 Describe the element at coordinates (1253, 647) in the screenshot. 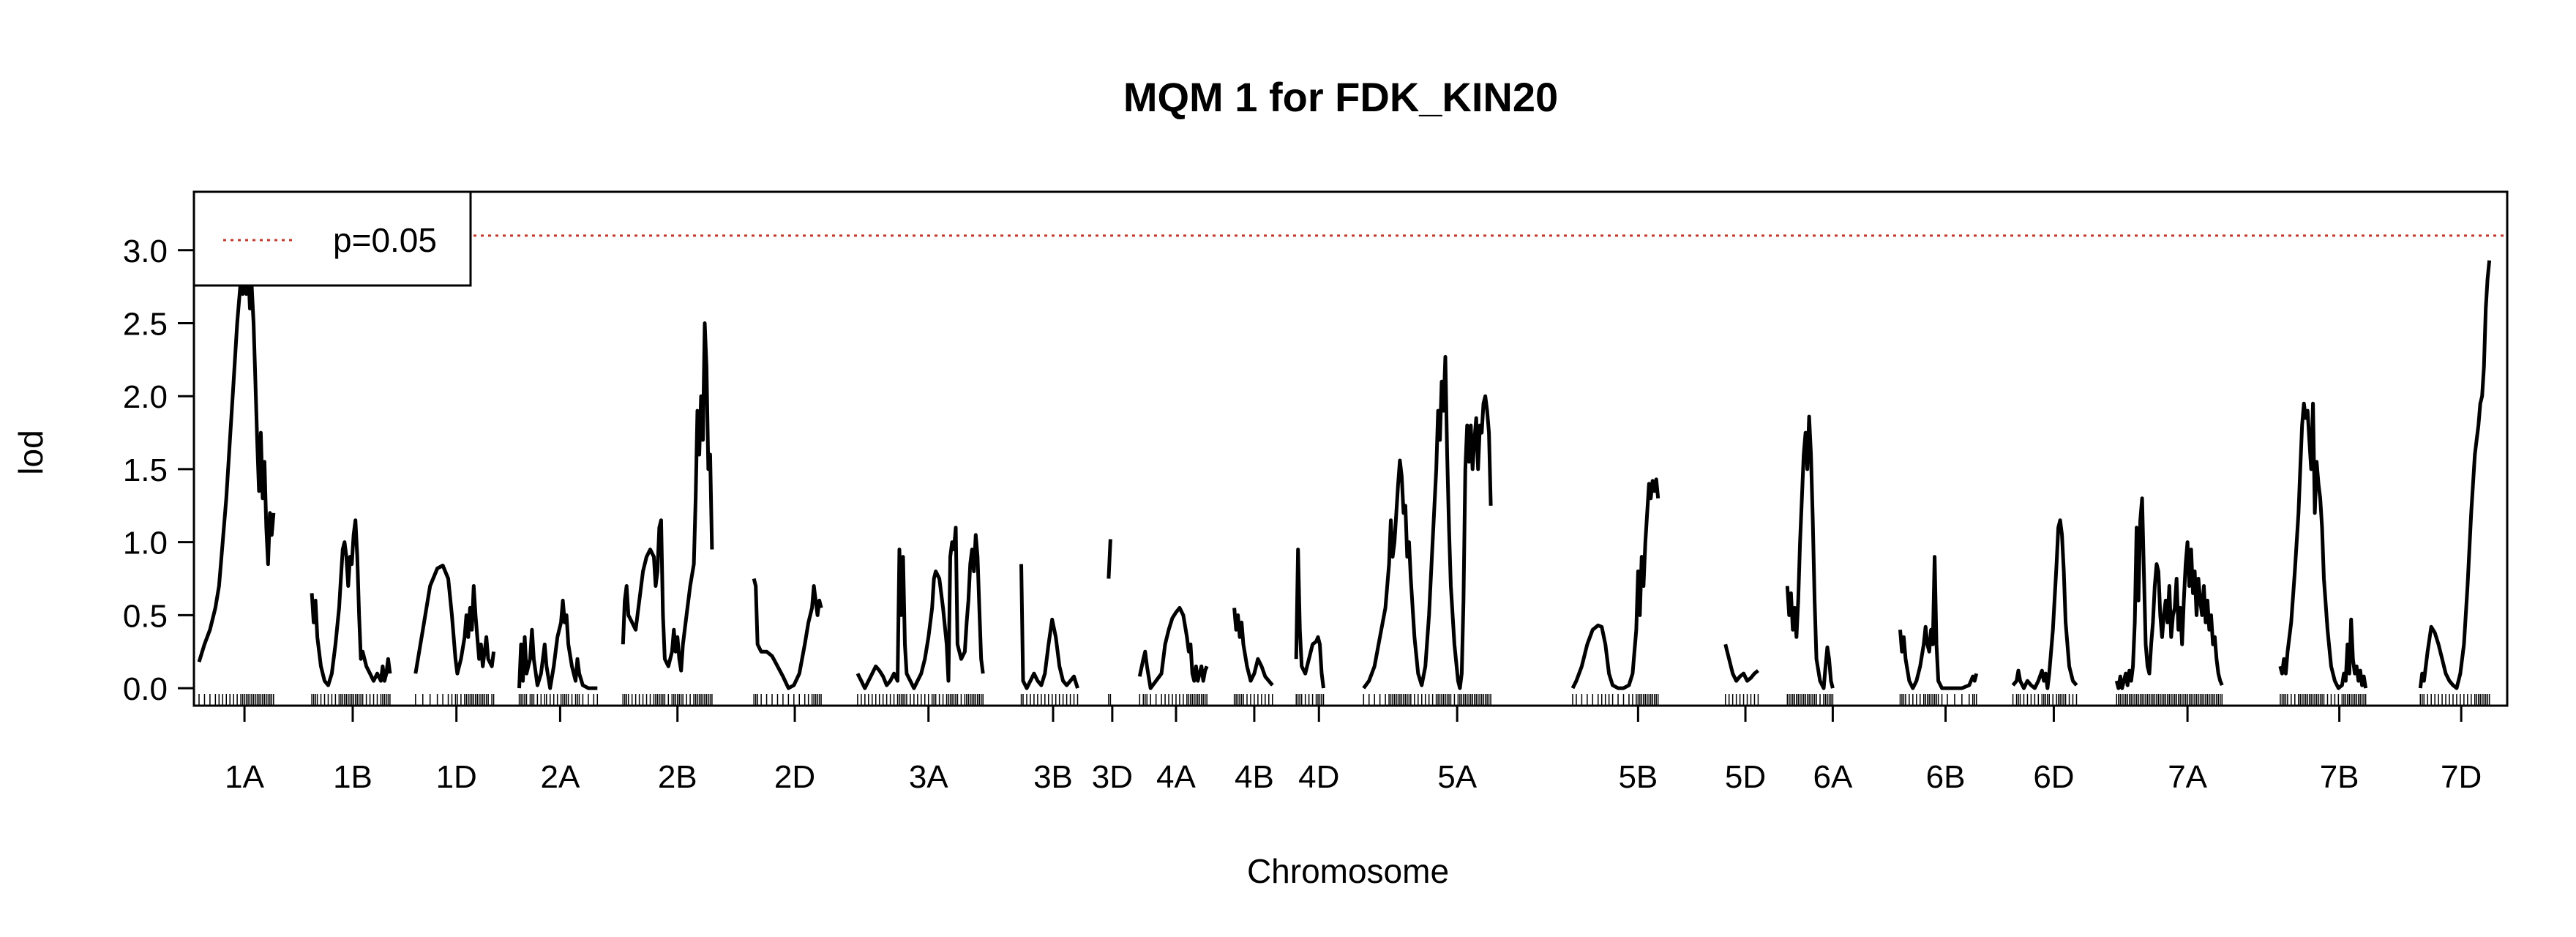

I see `lod-curve-4B` at that location.